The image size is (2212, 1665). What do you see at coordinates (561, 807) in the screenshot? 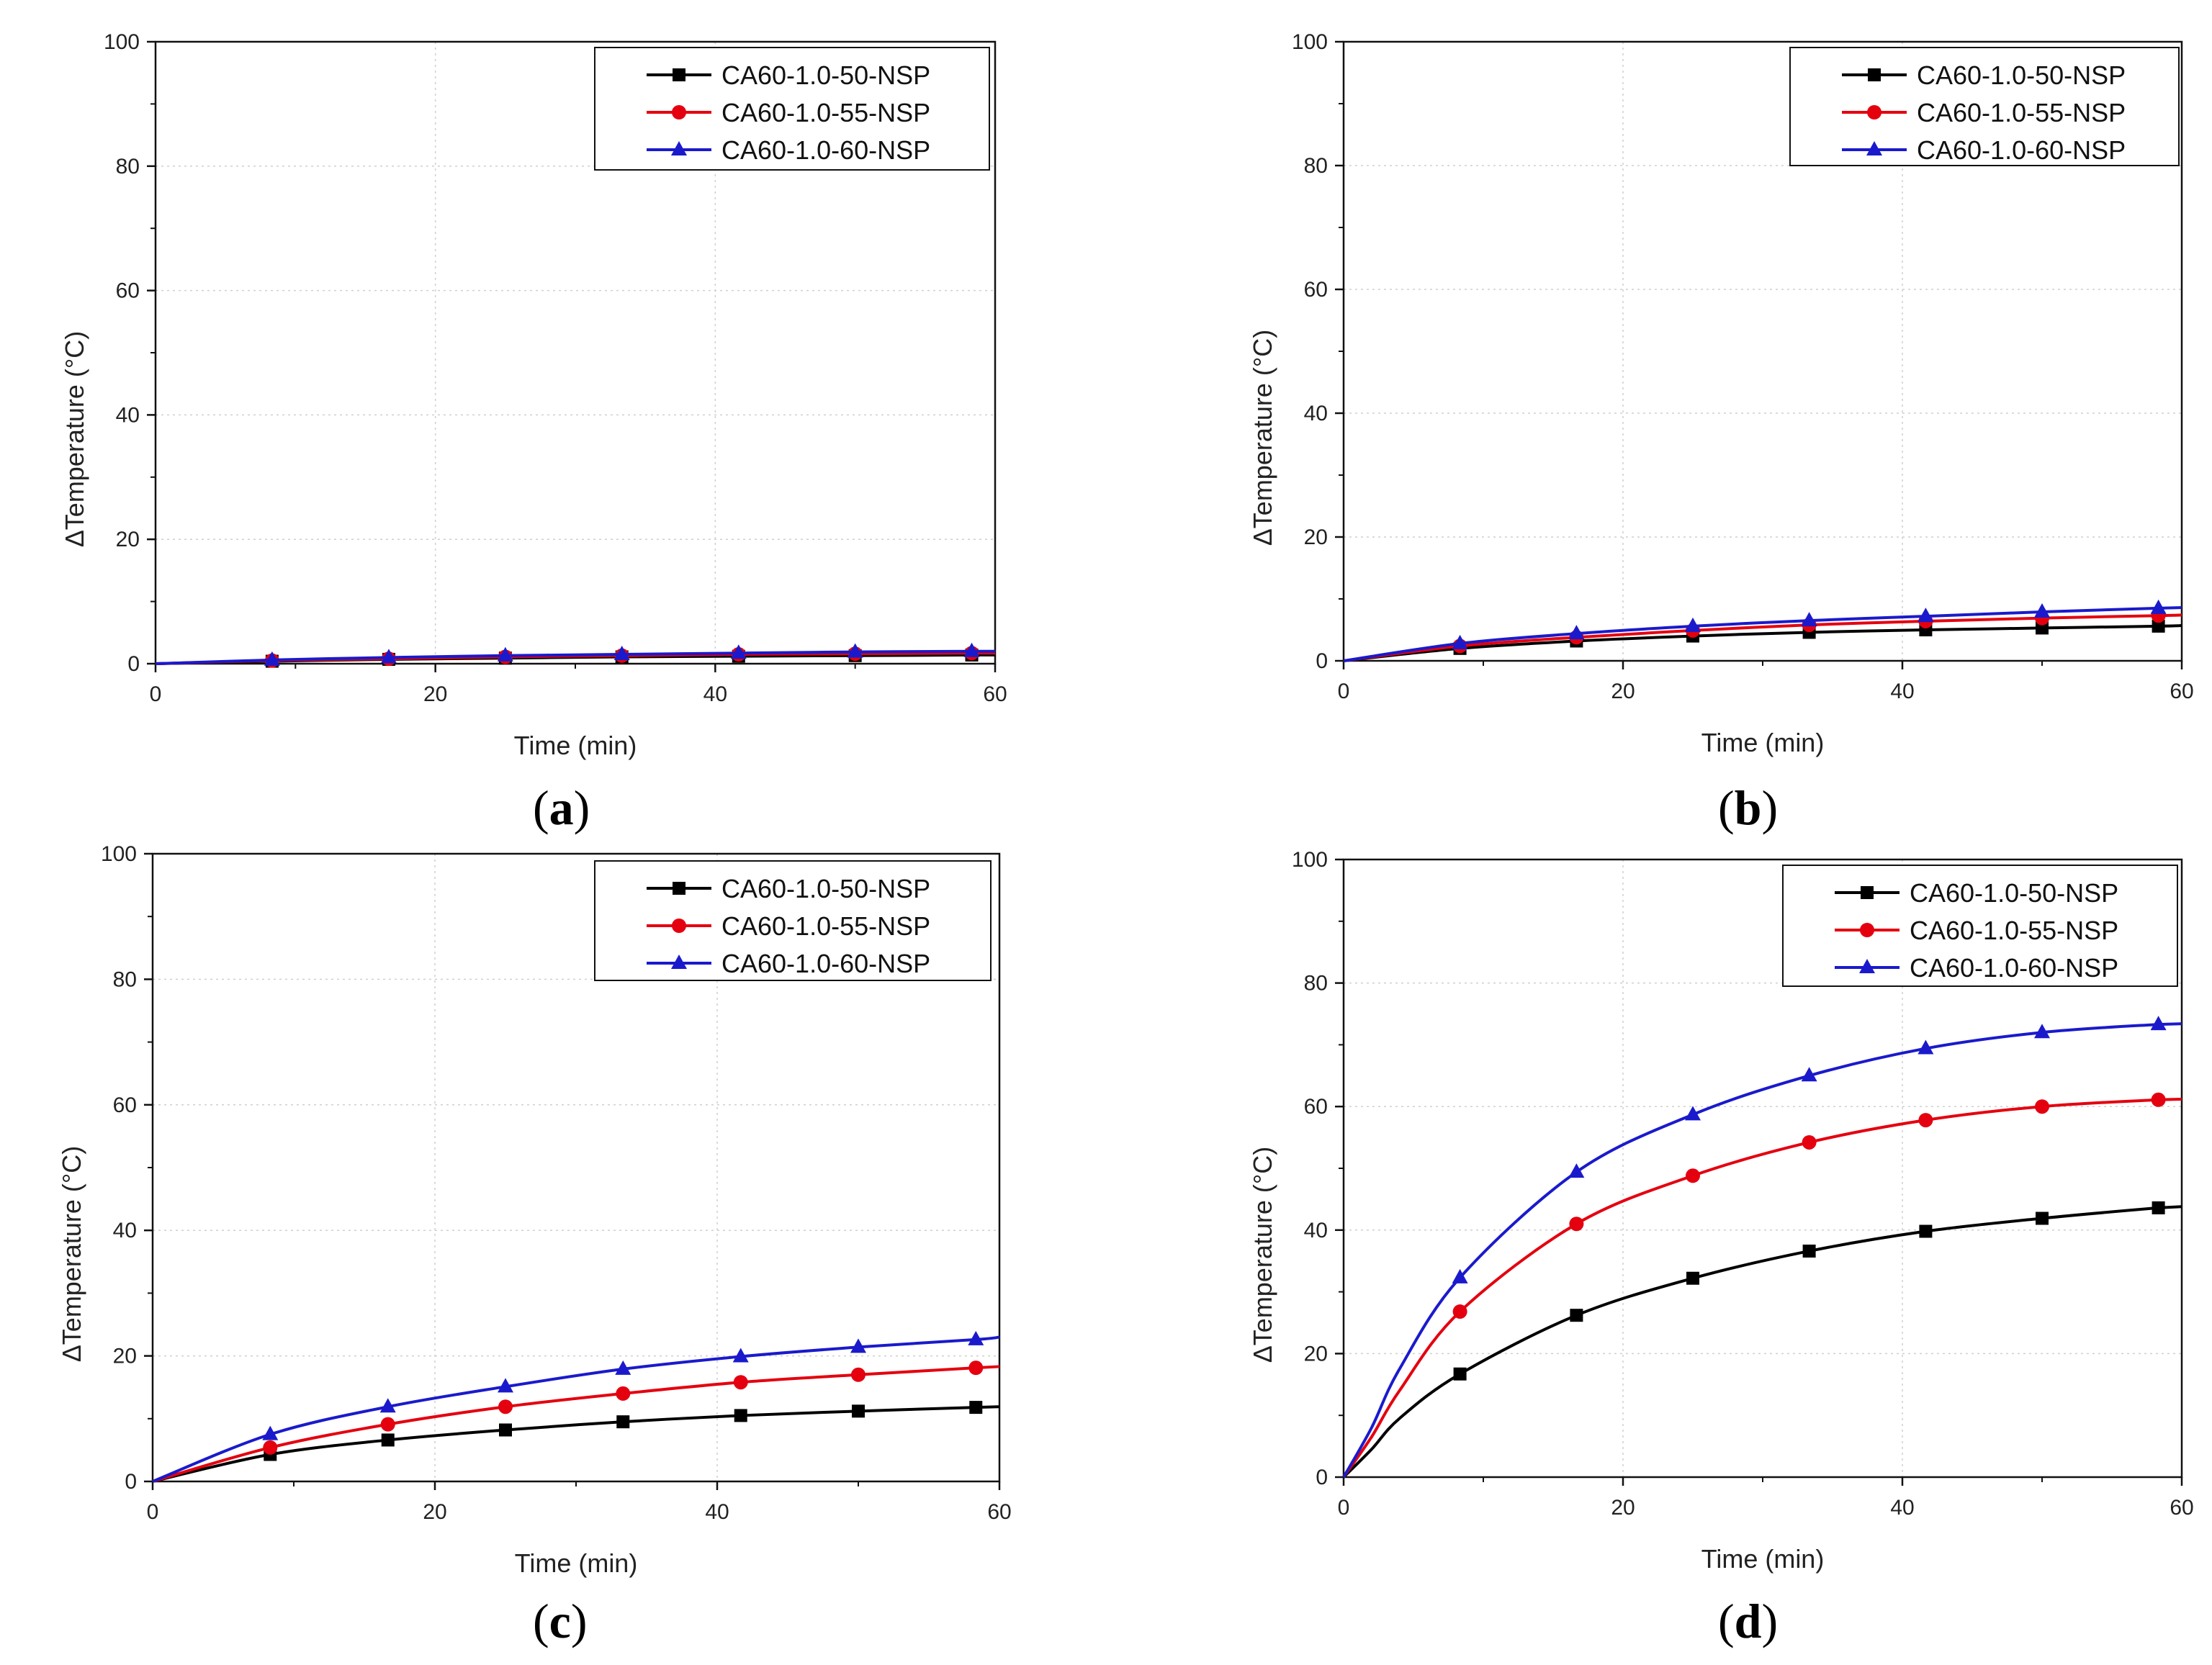
I see `panel-label: (a)` at bounding box center [561, 807].